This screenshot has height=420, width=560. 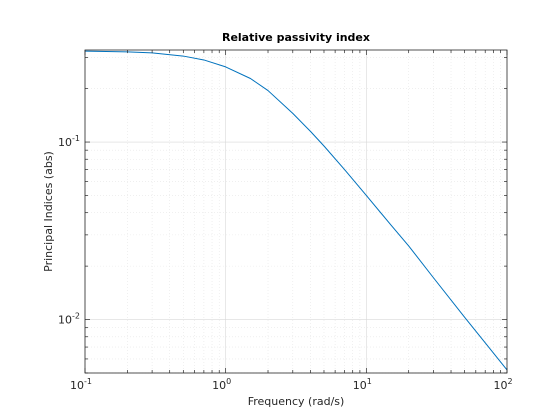 What do you see at coordinates (221, 384) in the screenshot?
I see `x-tick-label: 10⁰` at bounding box center [221, 384].